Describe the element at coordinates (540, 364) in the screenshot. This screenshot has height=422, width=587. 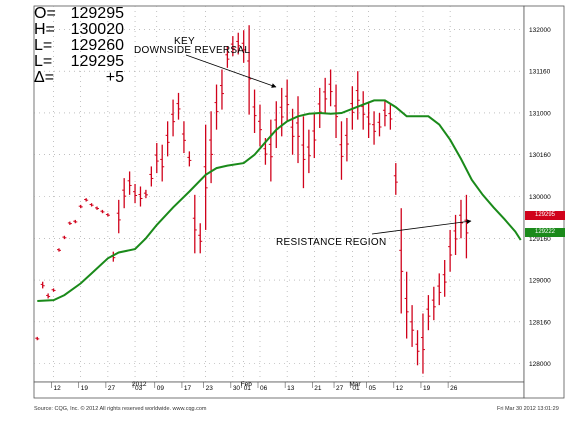
I see `y-tick-label: 128000` at that location.